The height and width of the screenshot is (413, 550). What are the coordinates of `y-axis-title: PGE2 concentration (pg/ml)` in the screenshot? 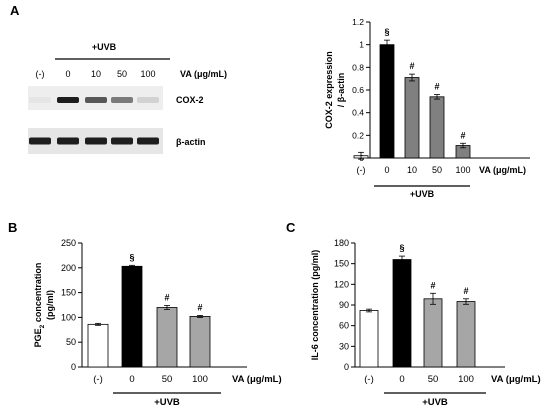 It's located at (44, 305).